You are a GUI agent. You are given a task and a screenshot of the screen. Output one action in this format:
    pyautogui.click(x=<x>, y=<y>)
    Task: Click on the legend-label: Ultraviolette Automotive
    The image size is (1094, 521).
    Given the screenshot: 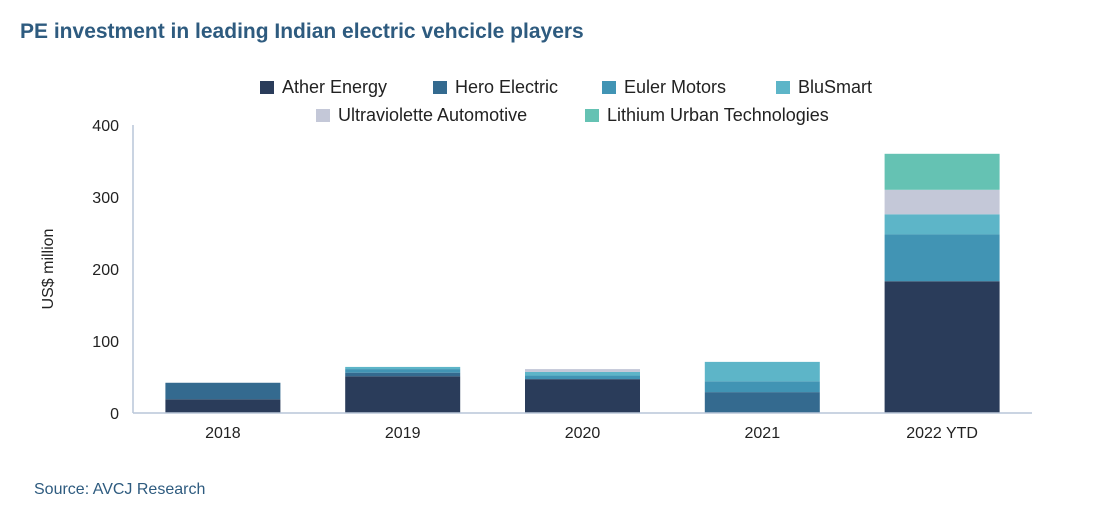 What is the action you would take?
    pyautogui.click(x=432, y=115)
    